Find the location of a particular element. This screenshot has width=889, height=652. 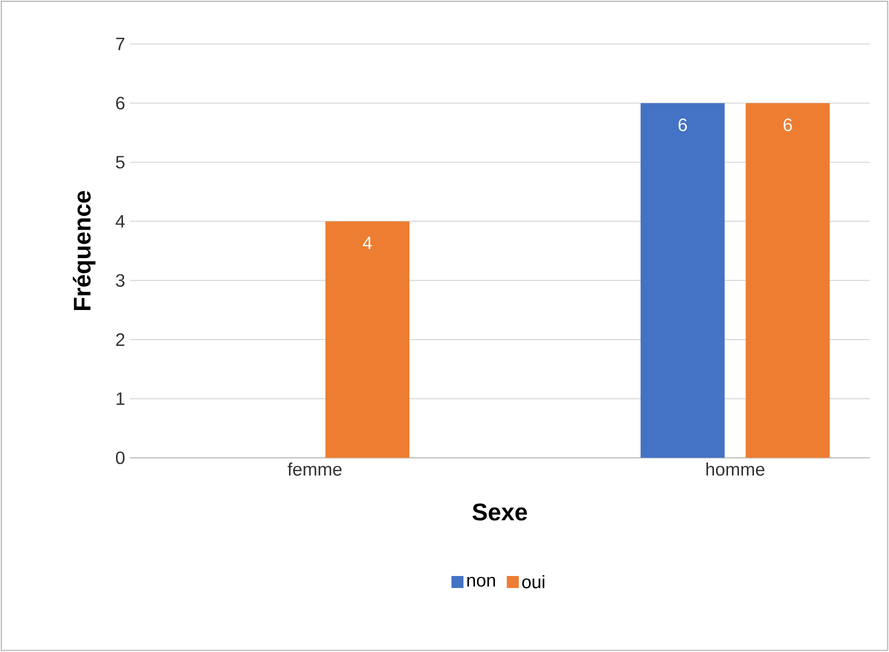

y-tick-label: 6 is located at coordinates (120, 103).